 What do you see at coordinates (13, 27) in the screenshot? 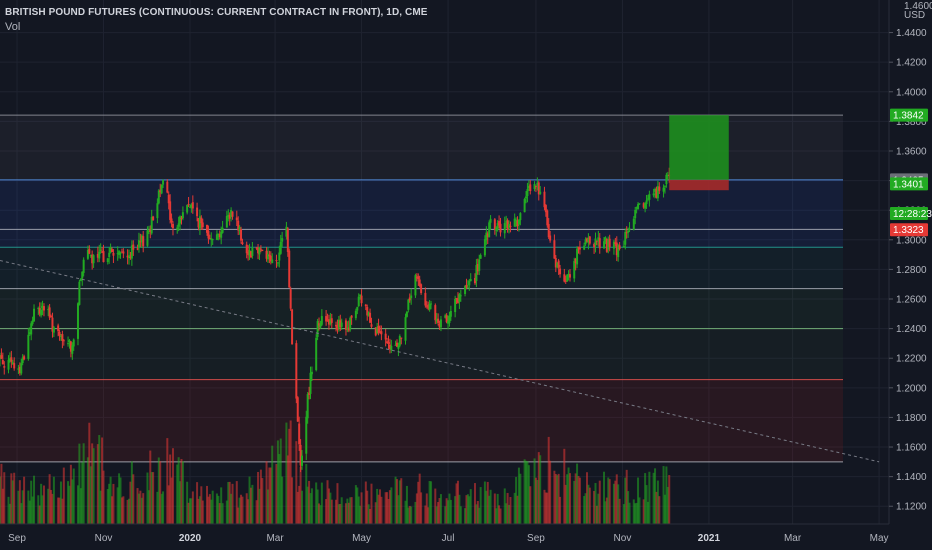
I see `volume-indicator-label: Vol` at bounding box center [13, 27].